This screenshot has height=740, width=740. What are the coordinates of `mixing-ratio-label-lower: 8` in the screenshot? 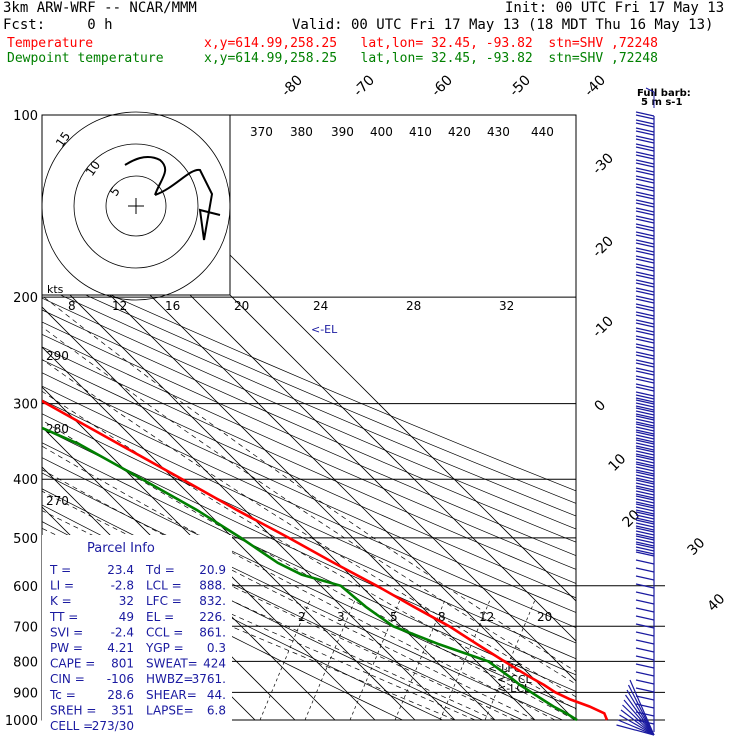 It's located at (442, 617).